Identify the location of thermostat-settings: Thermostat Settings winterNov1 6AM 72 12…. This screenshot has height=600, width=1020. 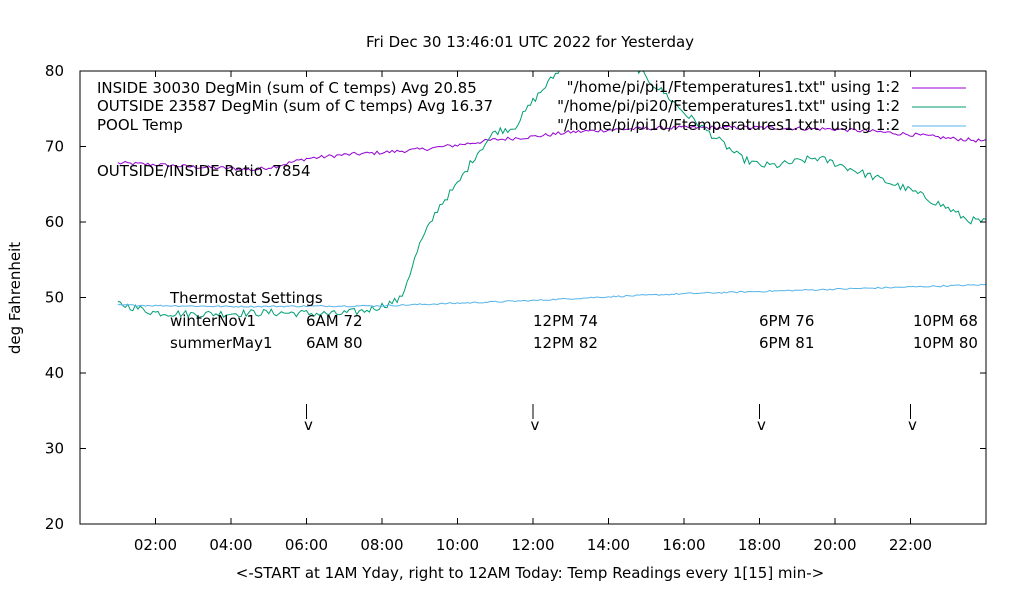
(573, 320).